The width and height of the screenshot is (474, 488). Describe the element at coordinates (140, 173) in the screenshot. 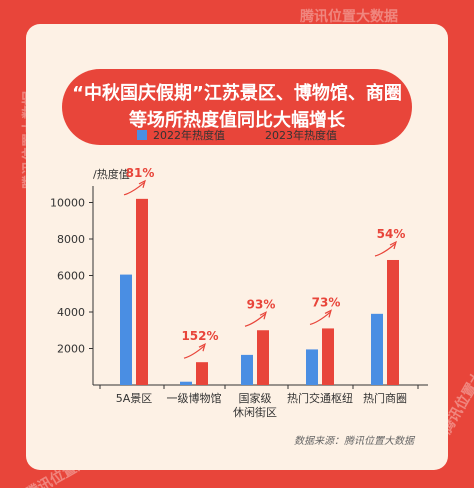

I see `growth-annotation: 81%` at that location.